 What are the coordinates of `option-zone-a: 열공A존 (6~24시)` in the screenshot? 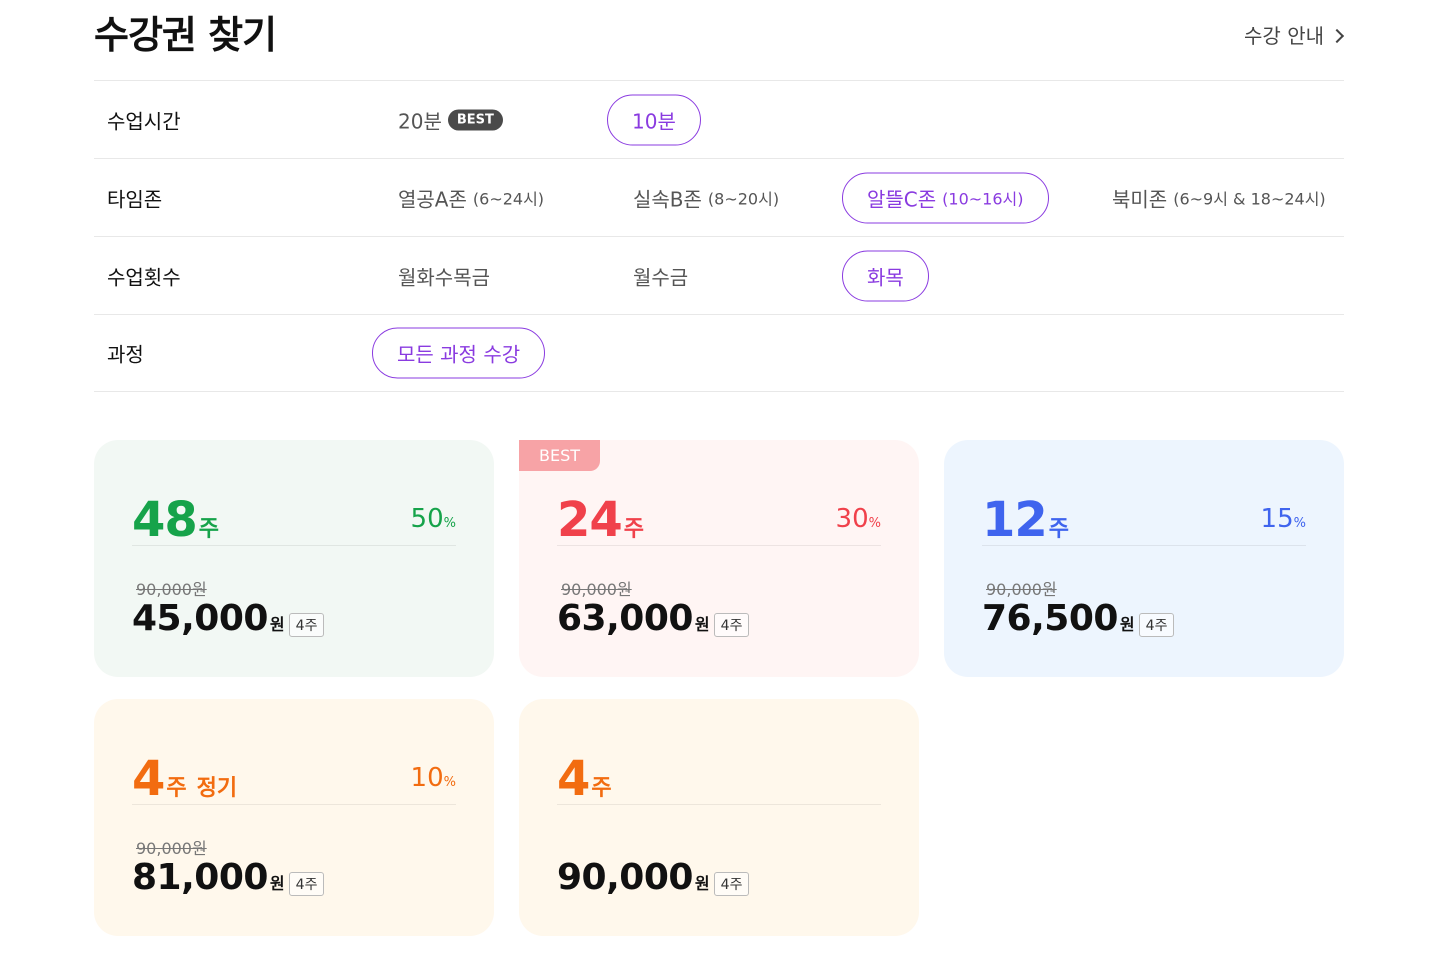 It's located at (471, 197).